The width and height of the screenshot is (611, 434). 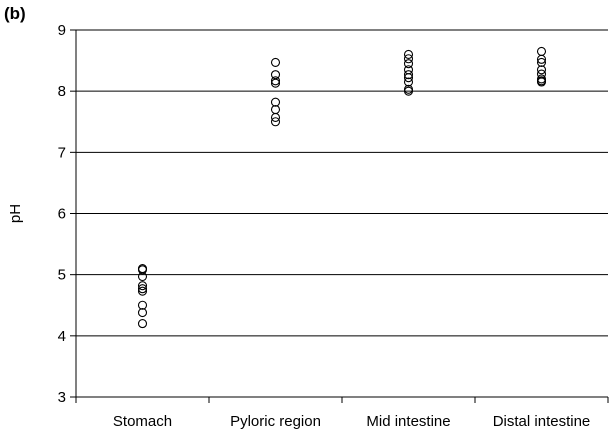 I want to click on y-tick-labels: 3 4 5 6 7 8 9, so click(x=62, y=214).